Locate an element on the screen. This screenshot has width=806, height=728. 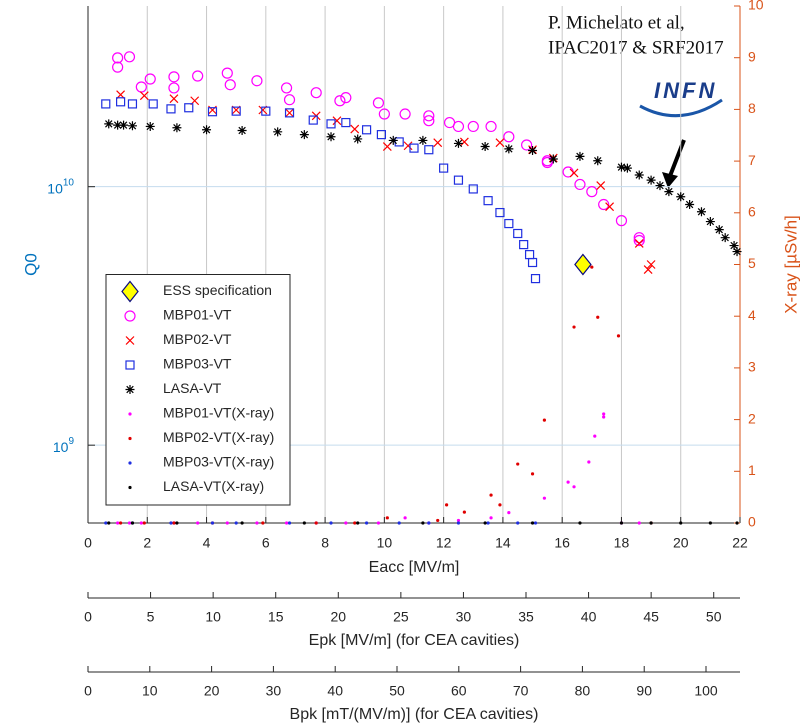
extra-x-tick-label: 40 is located at coordinates (589, 617).